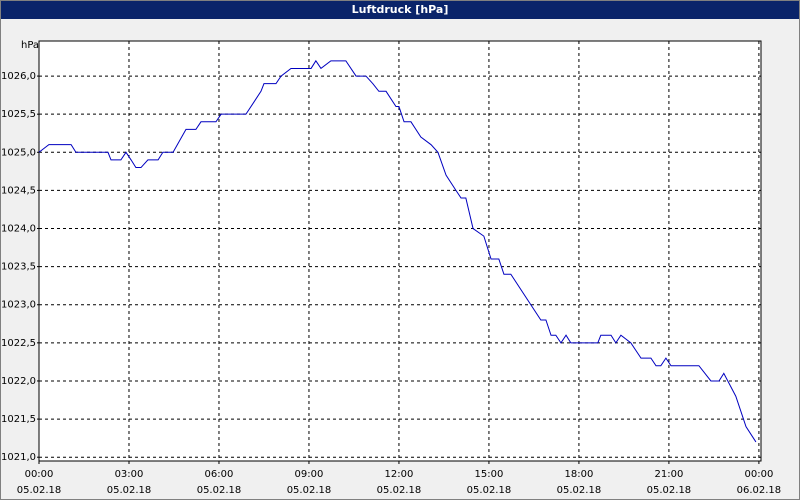 The height and width of the screenshot is (500, 800). I want to click on y-axis-label: hPa, so click(30, 45).